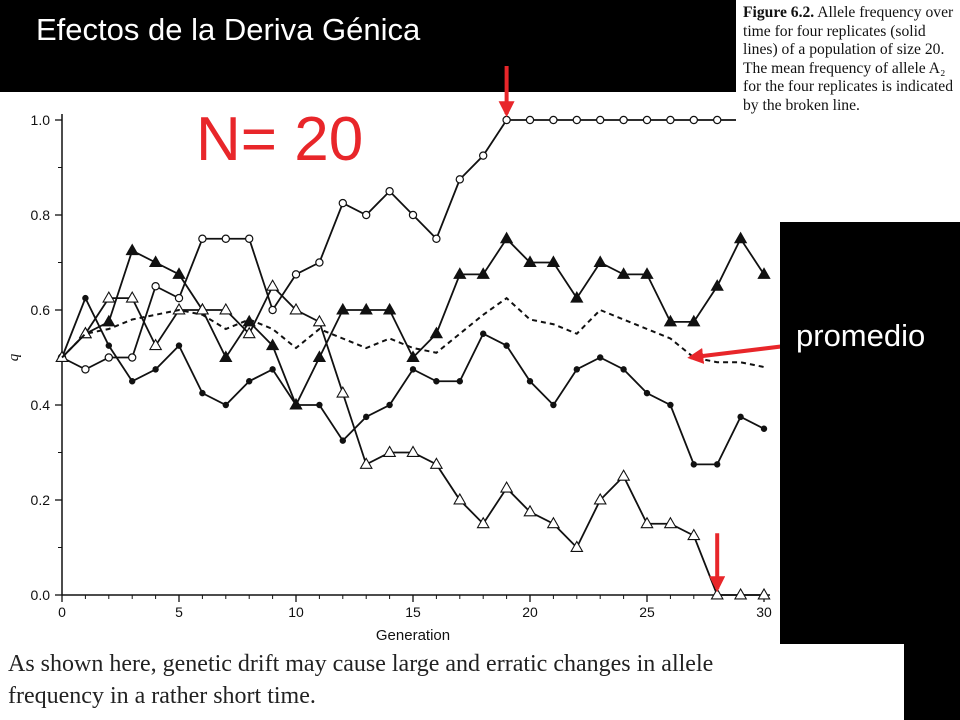  I want to click on y-tick-label: 0.0, so click(41, 595).